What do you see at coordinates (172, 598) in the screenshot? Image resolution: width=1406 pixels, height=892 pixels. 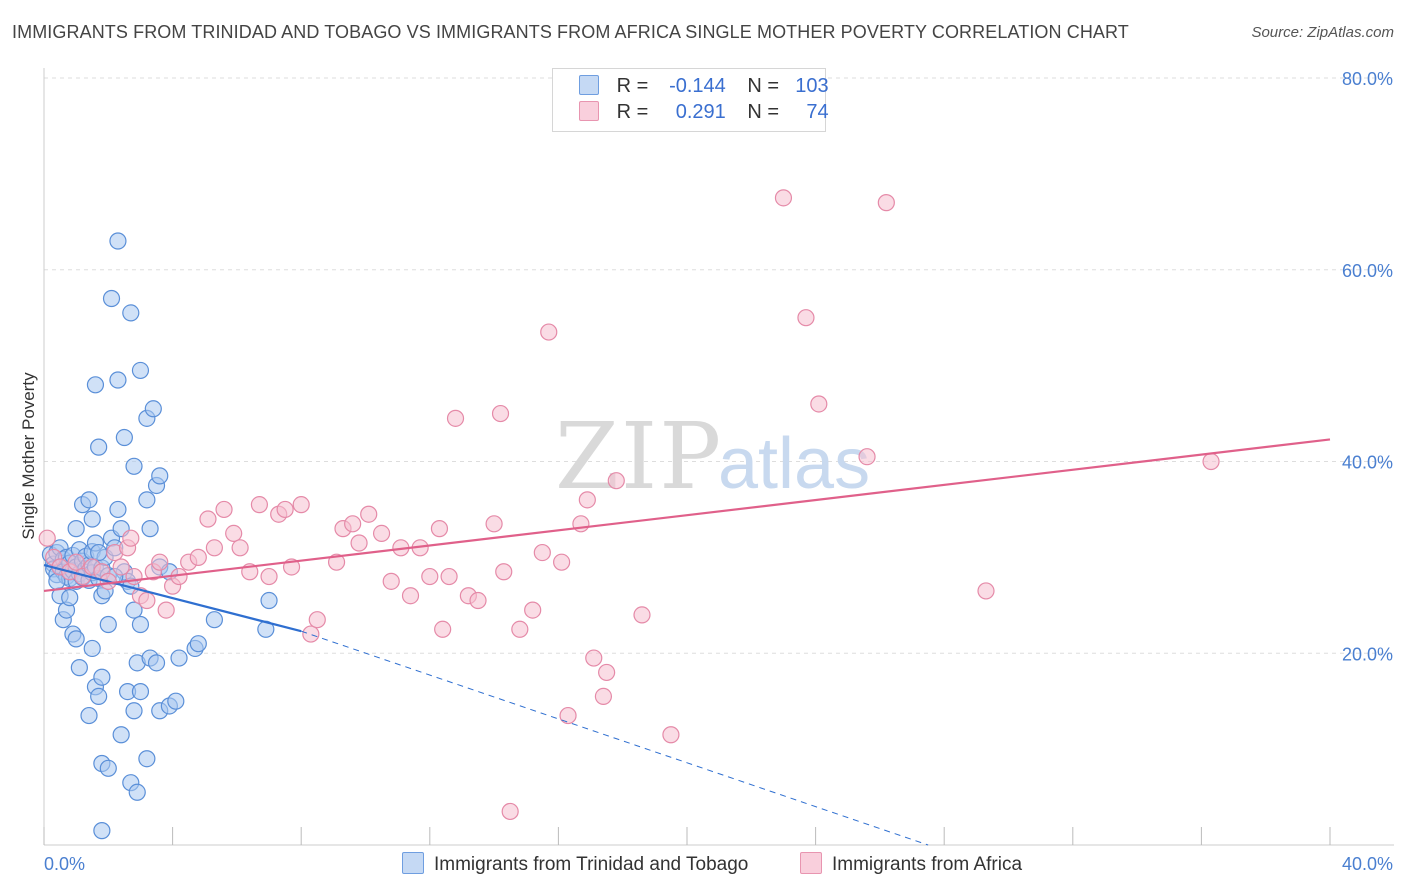 I see `trend-line-trinidad` at bounding box center [172, 598].